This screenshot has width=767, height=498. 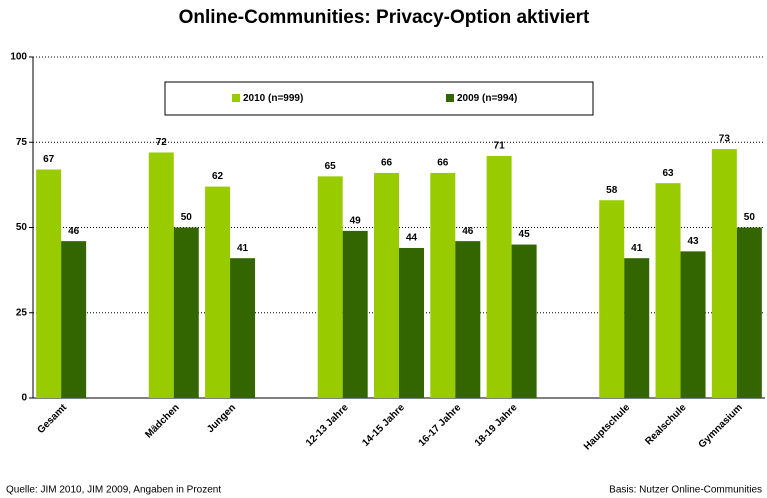 I want to click on value-label: 49, so click(x=356, y=221).